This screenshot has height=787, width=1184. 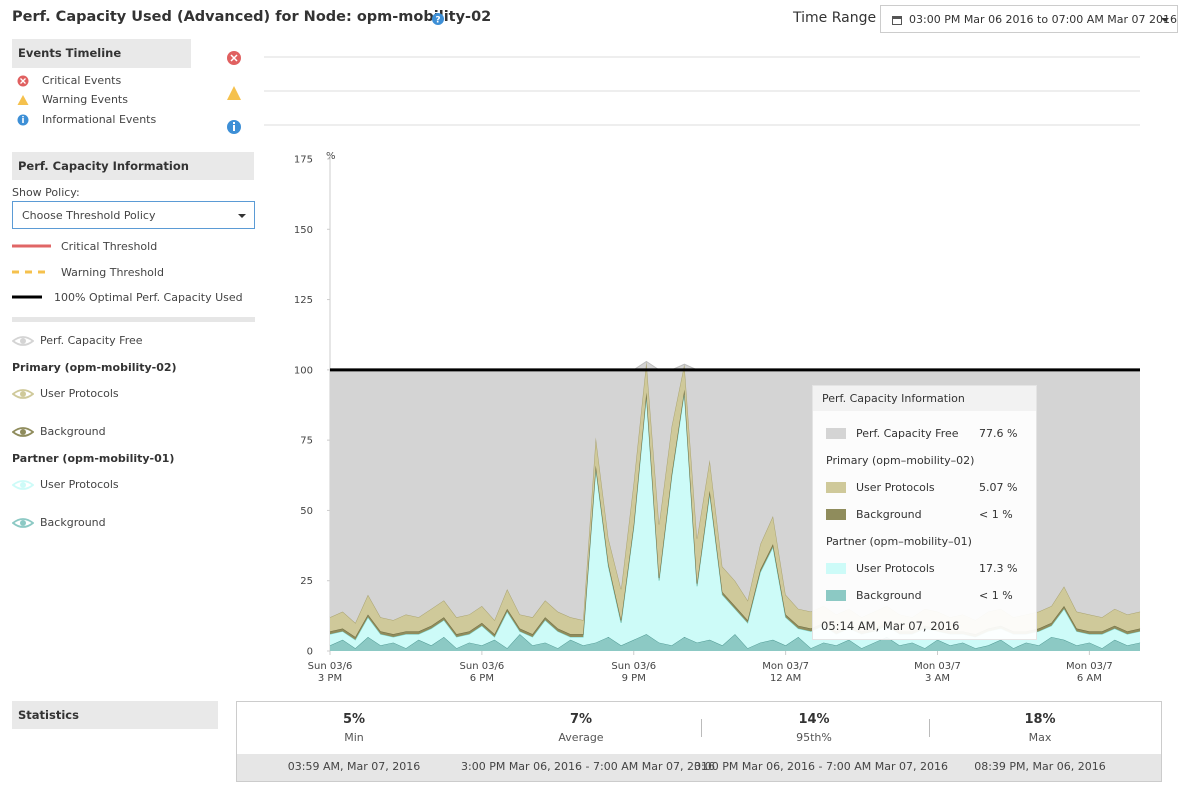 I want to click on y-unit: %, so click(x=331, y=156).